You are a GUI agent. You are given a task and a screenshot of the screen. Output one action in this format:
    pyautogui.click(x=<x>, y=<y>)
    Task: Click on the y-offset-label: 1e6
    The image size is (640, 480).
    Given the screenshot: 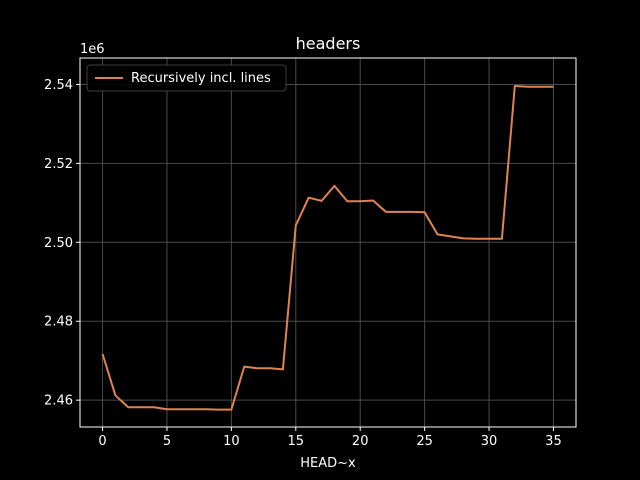 What is the action you would take?
    pyautogui.click(x=92, y=49)
    